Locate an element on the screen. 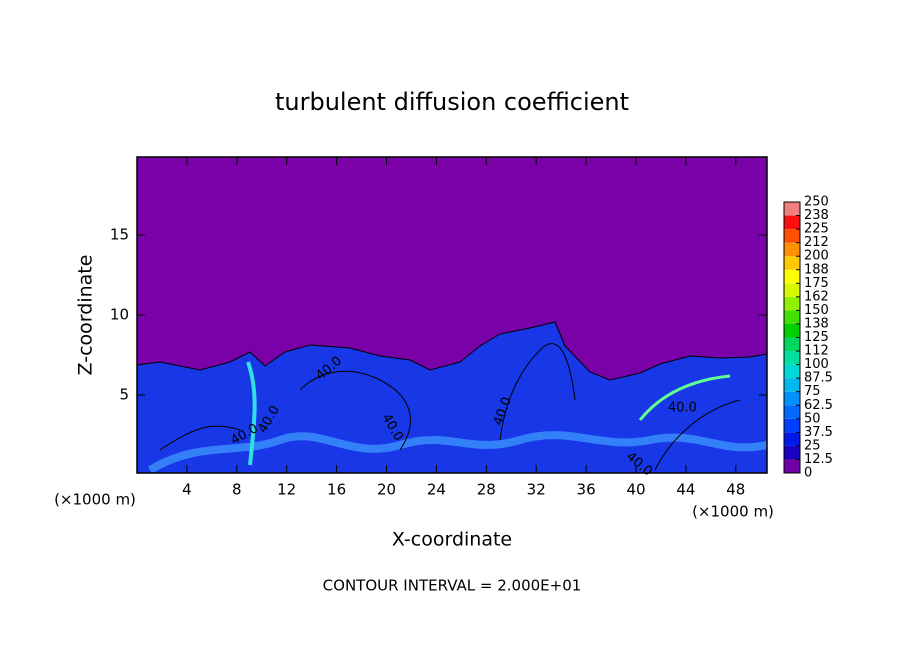 The height and width of the screenshot is (654, 904). colorbar-label: 162 is located at coordinates (816, 296).